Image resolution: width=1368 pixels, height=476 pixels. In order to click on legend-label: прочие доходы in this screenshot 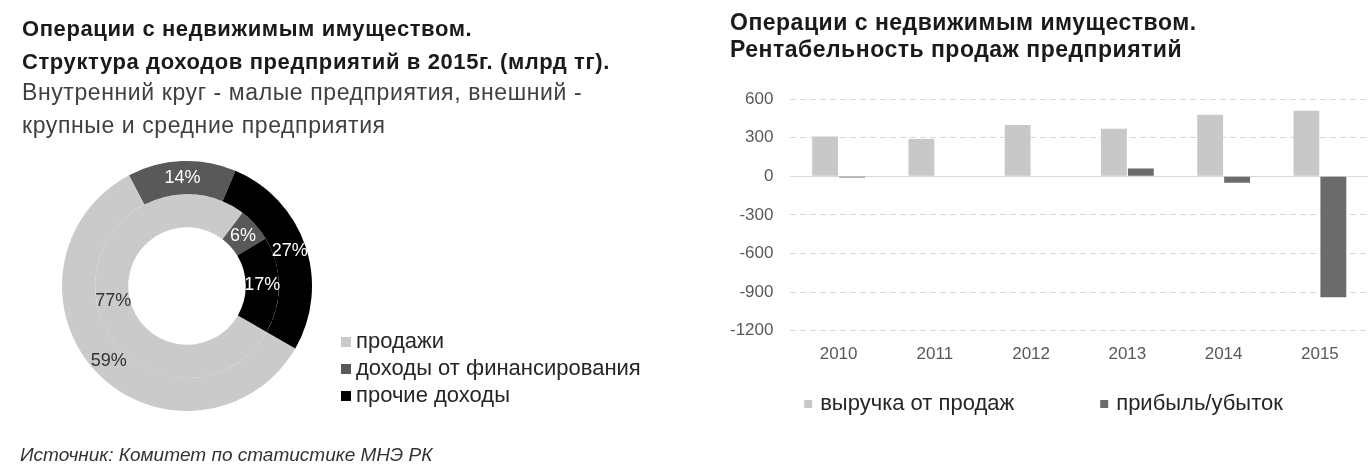, I will do `click(433, 395)`.